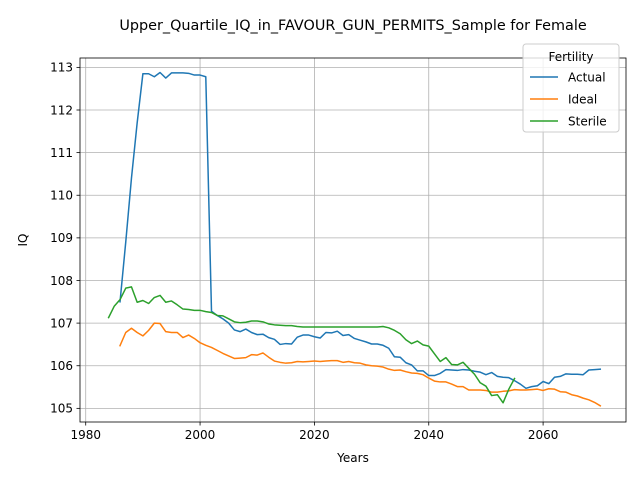 Image resolution: width=640 pixels, height=480 pixels. What do you see at coordinates (61, 238) in the screenshot?
I see `y-tick-label: 109` at bounding box center [61, 238].